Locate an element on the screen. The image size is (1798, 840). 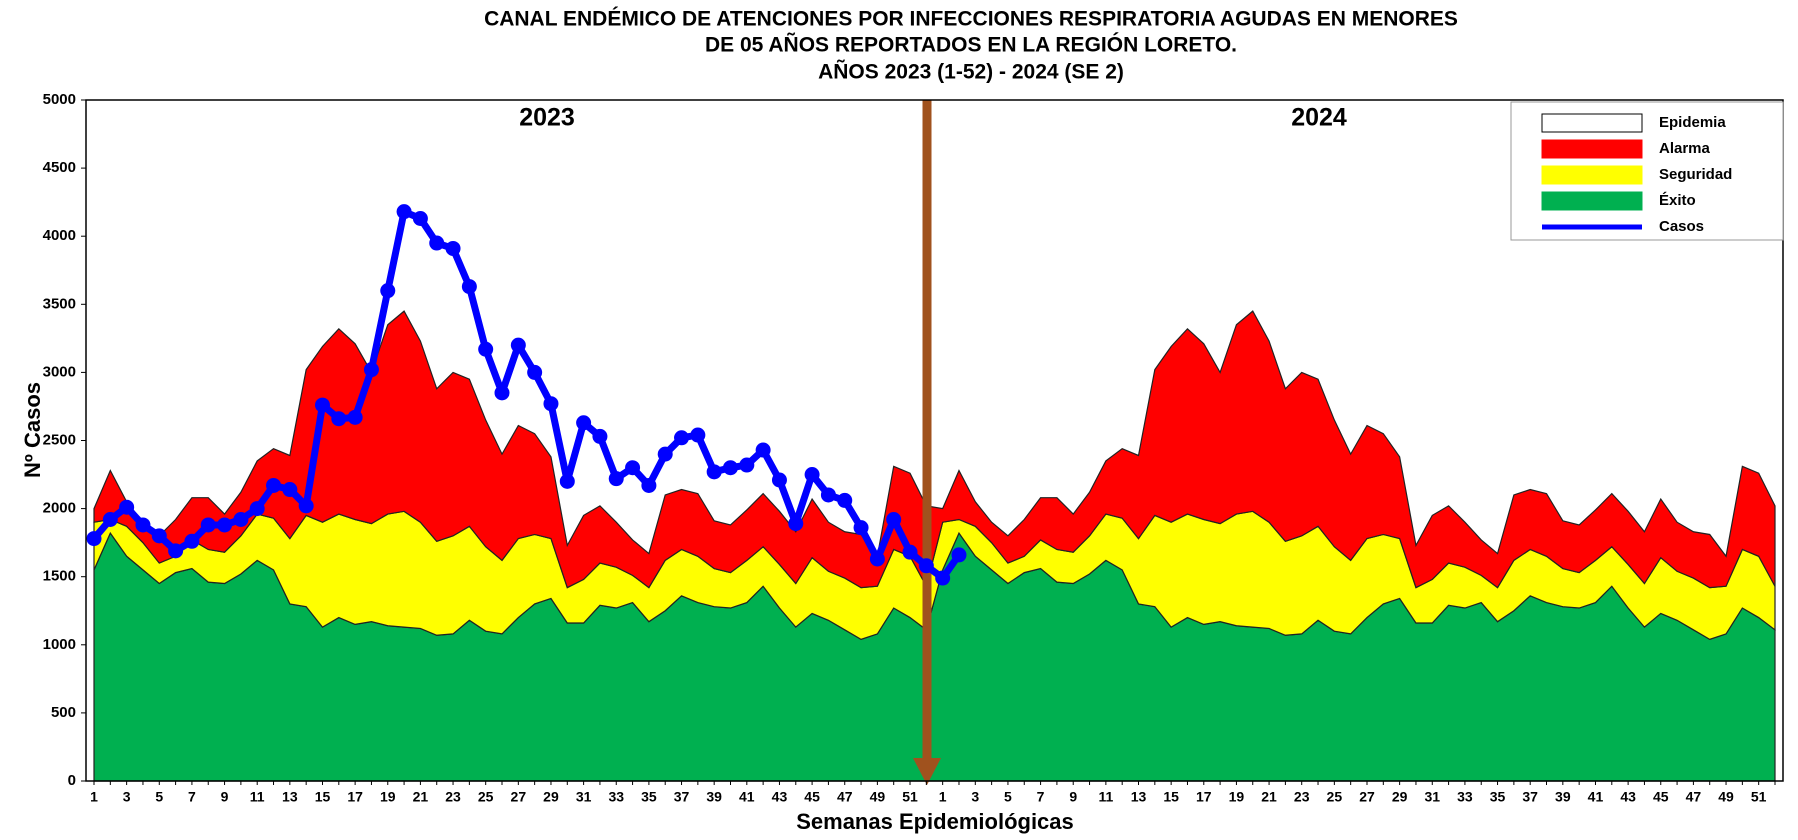
y-tick-label: 4500 is located at coordinates (59, 167).